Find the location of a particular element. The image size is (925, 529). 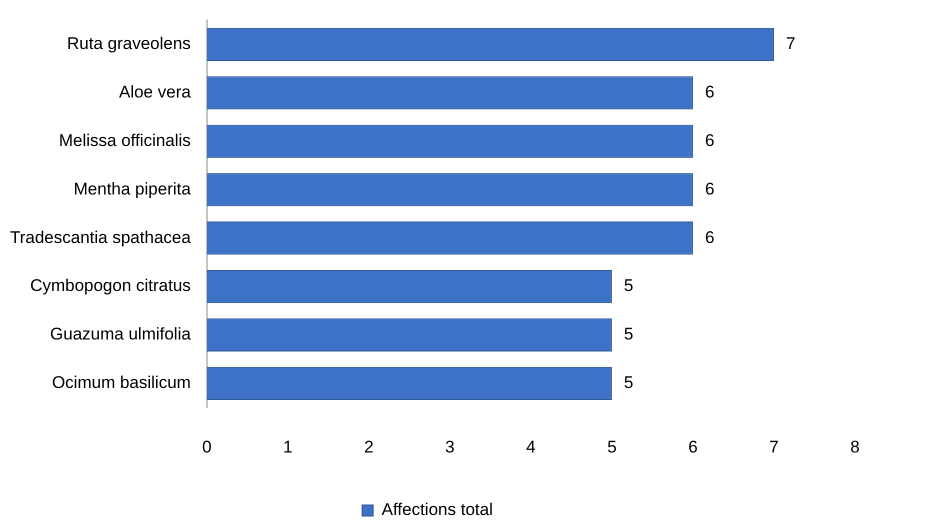

y-tick-label: Ocimum basilicum is located at coordinates (121, 382).